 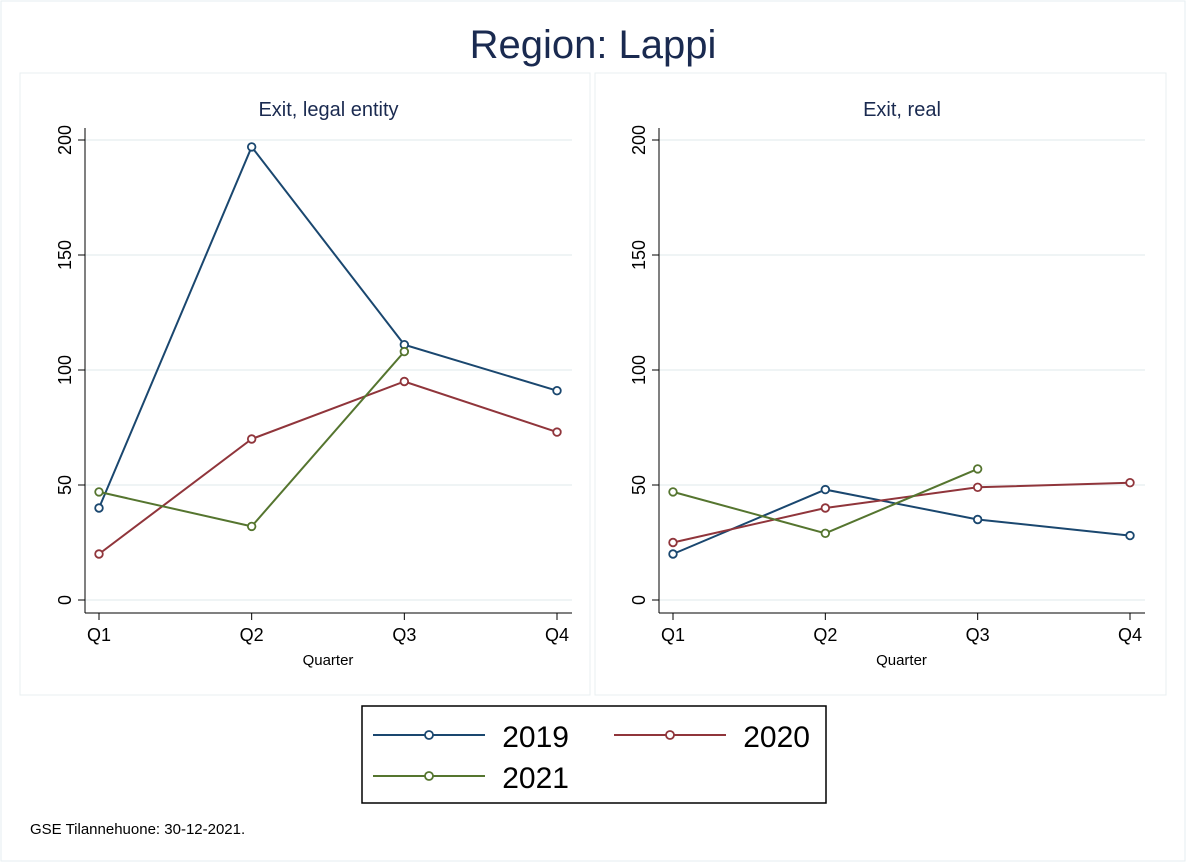 I want to click on source-note: GSE Tilannehuone: 30-12-2021., so click(x=137, y=829).